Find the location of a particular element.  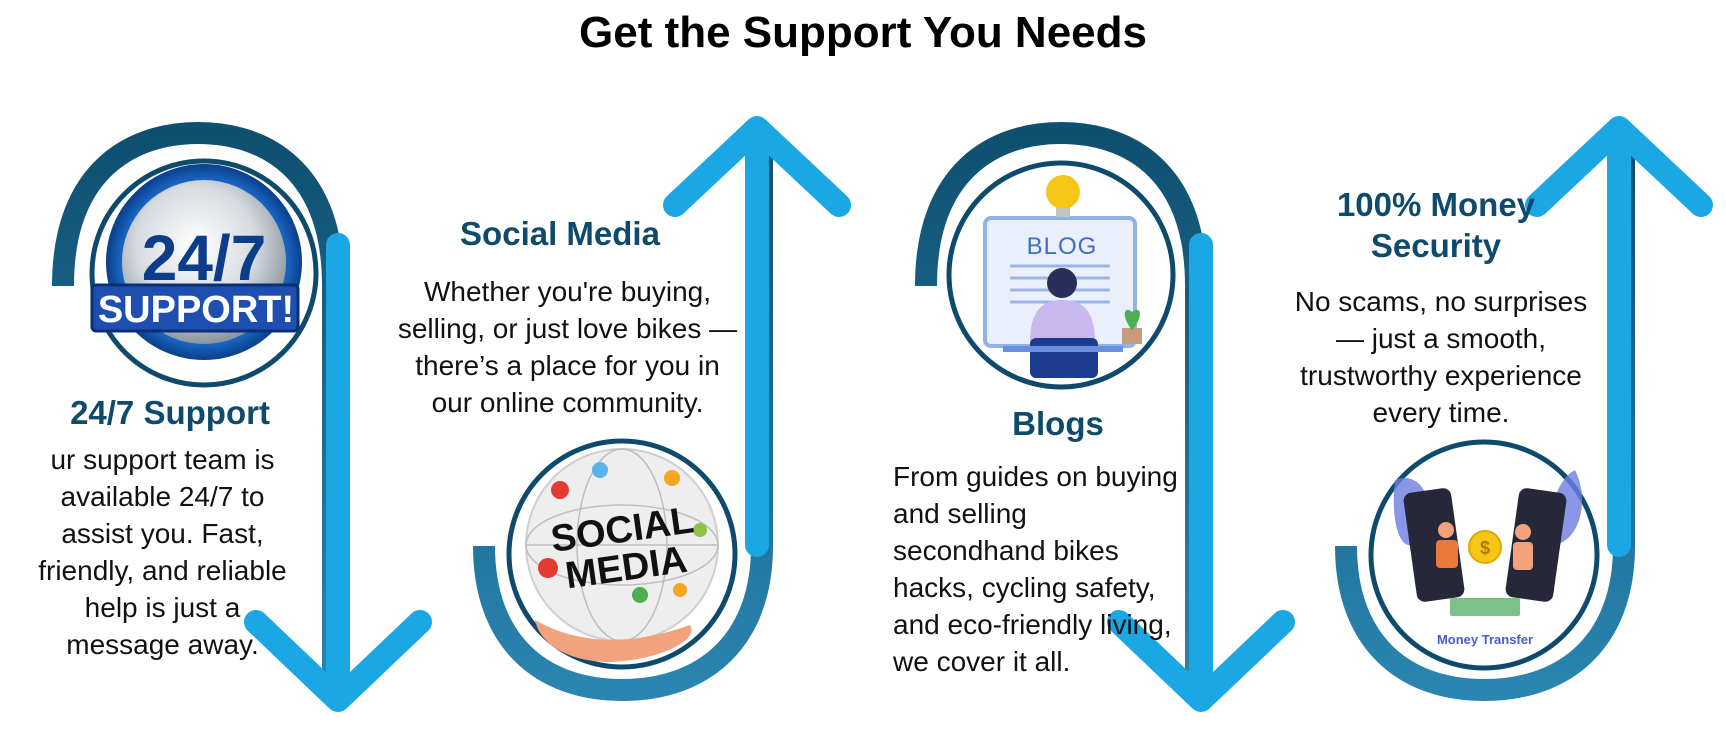

social-media-globe: SOCIAL MEDIA is located at coordinates (622, 554).